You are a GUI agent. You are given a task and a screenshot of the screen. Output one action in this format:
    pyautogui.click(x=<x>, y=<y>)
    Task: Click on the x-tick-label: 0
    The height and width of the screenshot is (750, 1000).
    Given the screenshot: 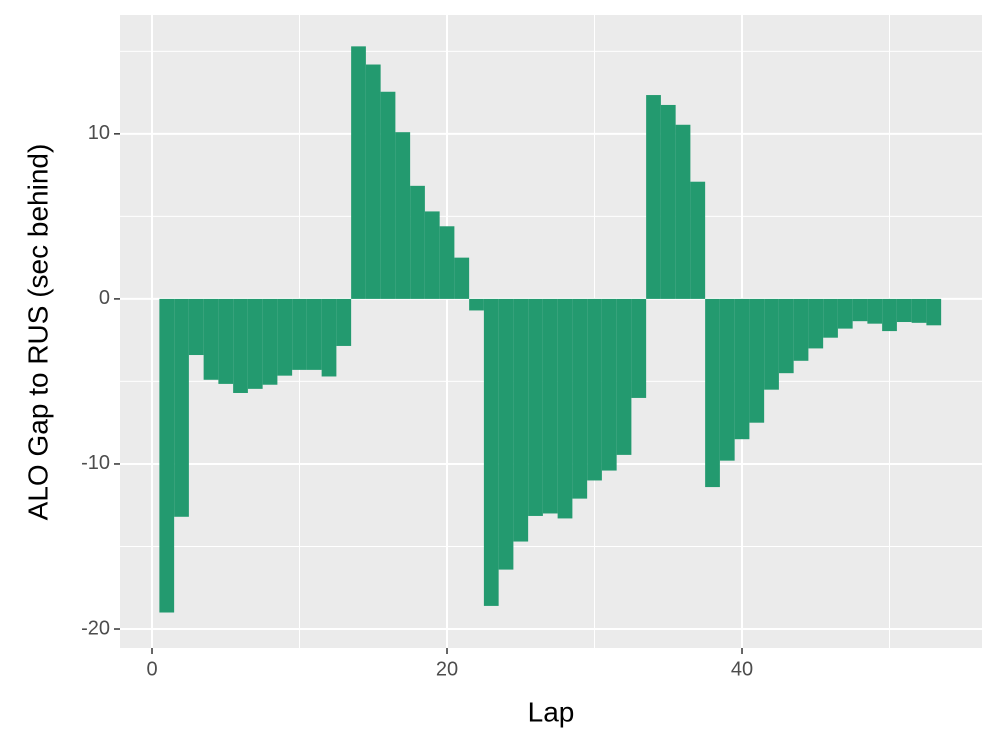 What is the action you would take?
    pyautogui.click(x=151, y=669)
    